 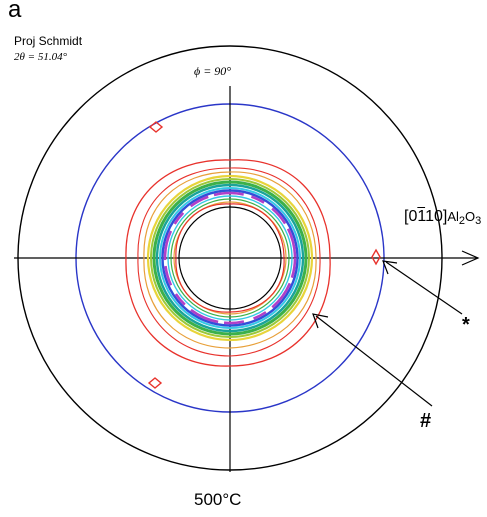 I want to click on two-theta-label: 2θ = 51.04°, so click(x=40, y=57).